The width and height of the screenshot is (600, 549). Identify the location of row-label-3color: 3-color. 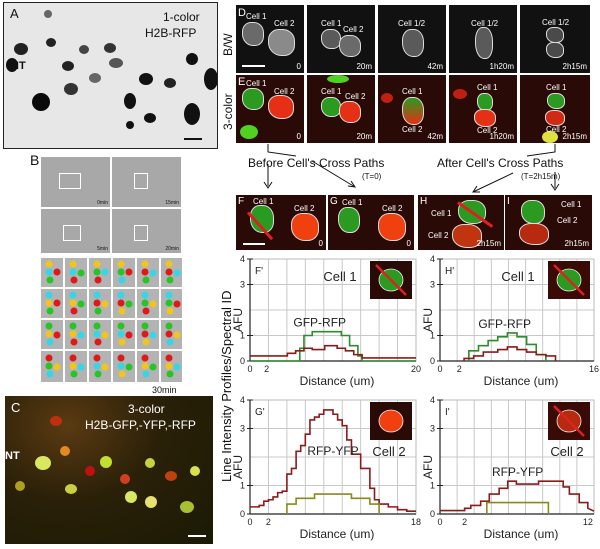
(228, 111).